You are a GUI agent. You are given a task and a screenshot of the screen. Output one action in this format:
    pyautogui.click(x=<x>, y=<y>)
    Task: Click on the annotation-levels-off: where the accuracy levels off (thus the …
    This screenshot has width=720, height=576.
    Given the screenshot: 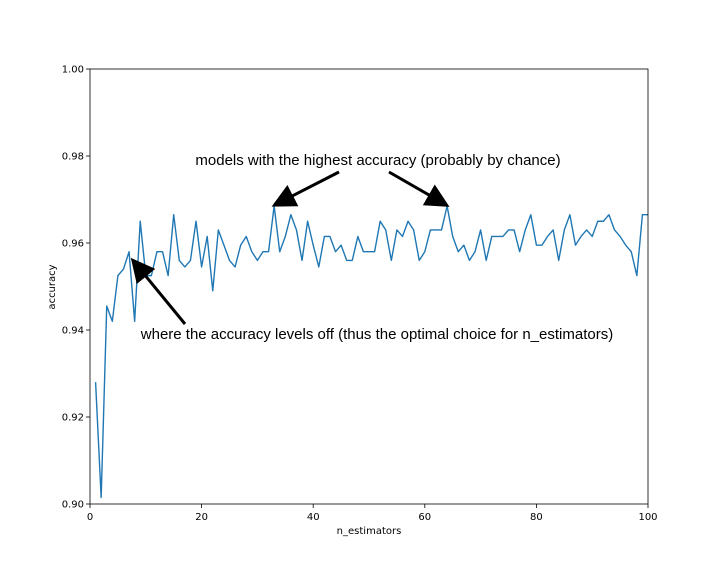 What is the action you would take?
    pyautogui.click(x=376, y=334)
    